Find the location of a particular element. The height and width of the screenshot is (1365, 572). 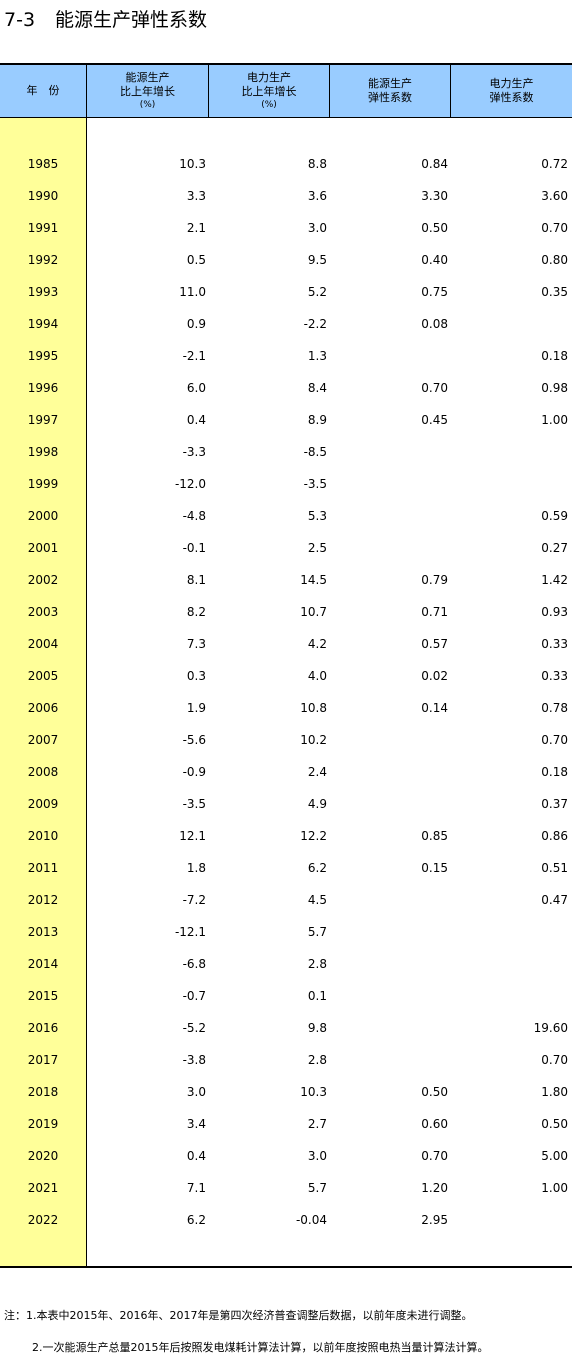

year-cell: 2006 is located at coordinates (43, 708).